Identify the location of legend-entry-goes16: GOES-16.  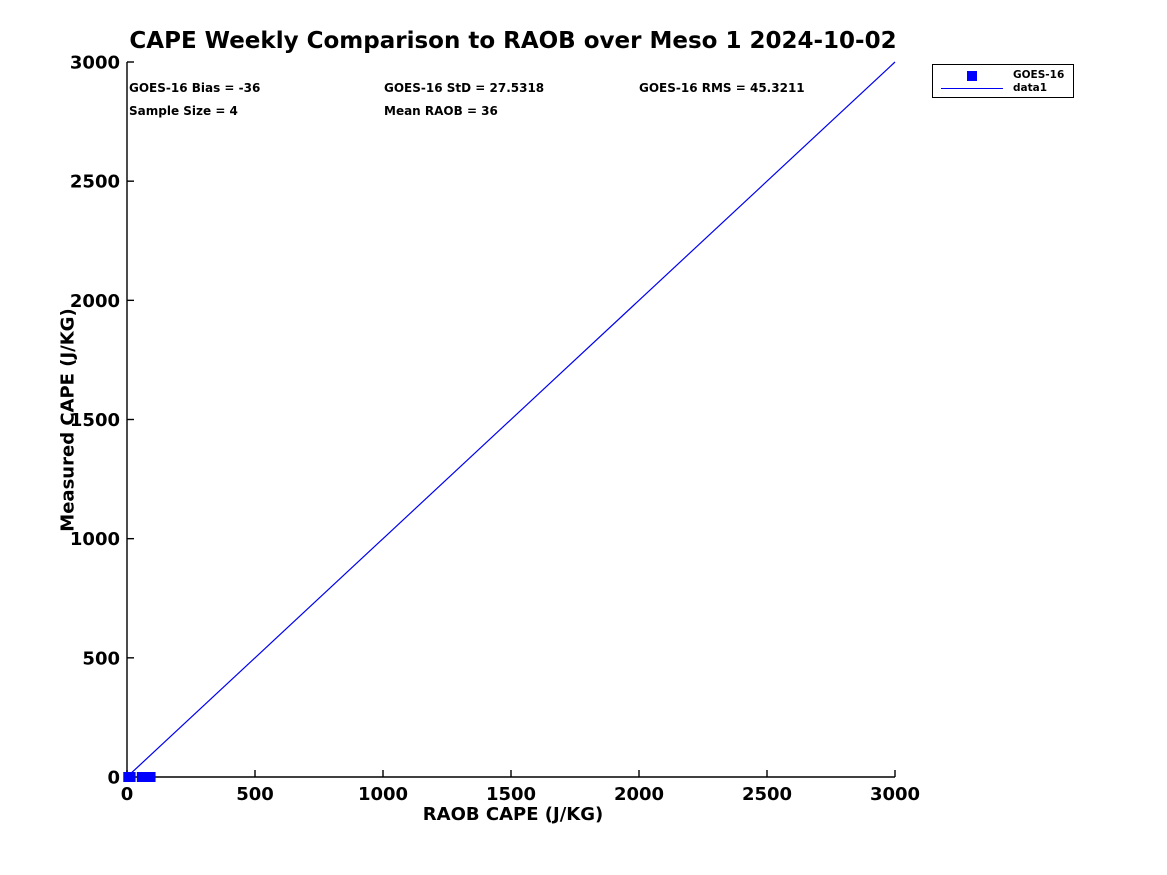
(1007, 75).